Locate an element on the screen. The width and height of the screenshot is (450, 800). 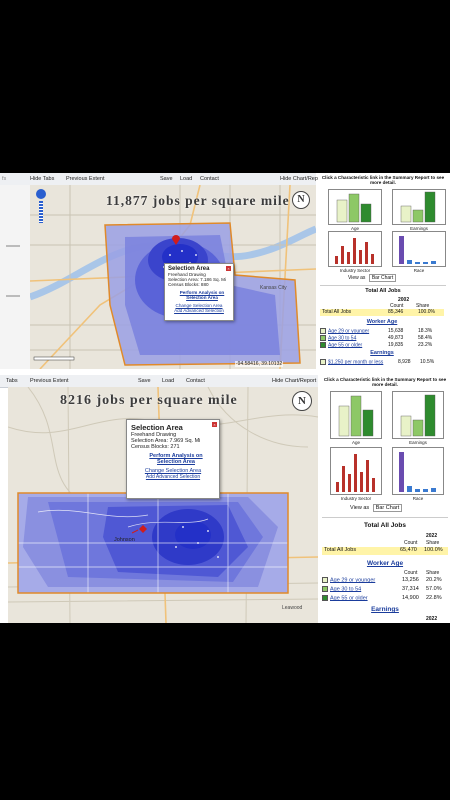
age-row: Age 55 or older 14,900 22.8% is located at coordinates (385, 598).